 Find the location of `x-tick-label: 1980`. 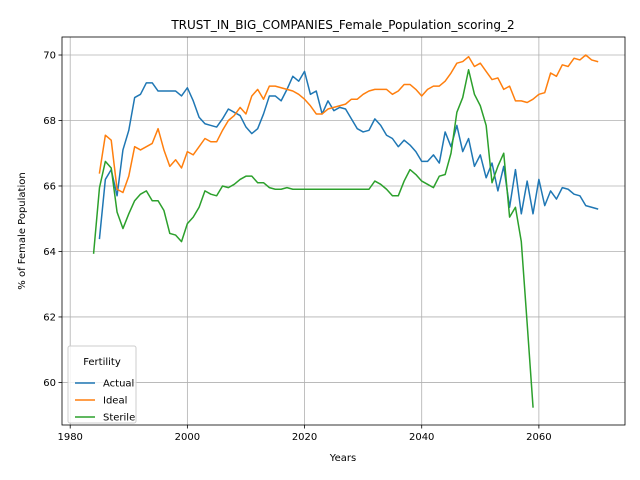

x-tick-label: 1980 is located at coordinates (69, 437).